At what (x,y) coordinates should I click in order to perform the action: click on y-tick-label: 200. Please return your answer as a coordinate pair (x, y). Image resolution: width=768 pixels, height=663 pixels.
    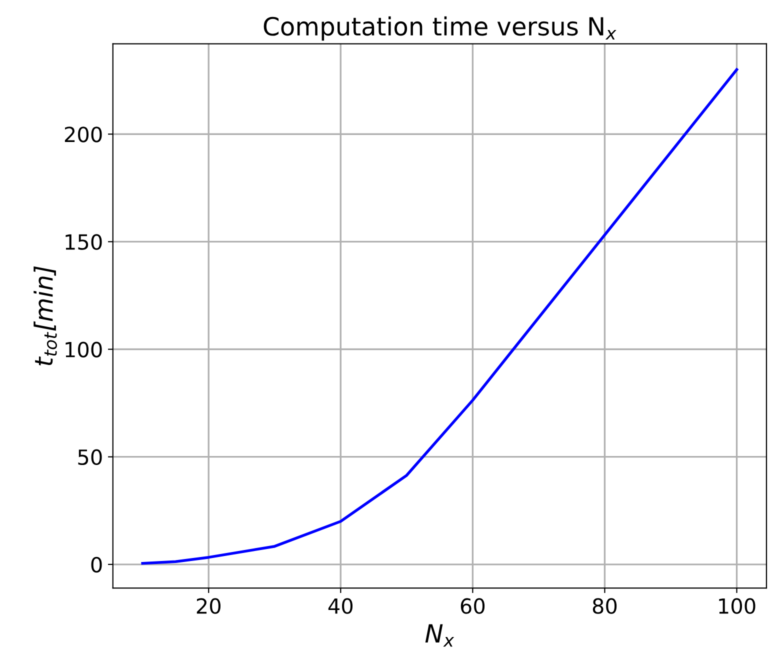
    Looking at the image, I should click on (83, 134).